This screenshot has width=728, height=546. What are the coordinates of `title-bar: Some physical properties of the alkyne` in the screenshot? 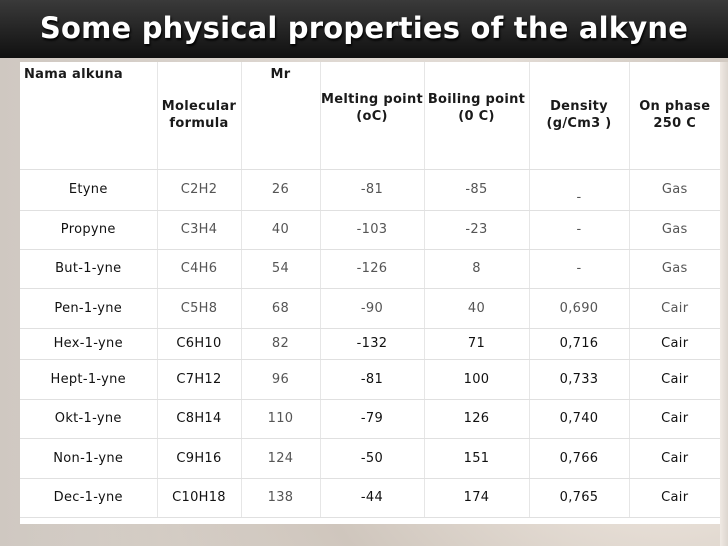 It's located at (364, 29).